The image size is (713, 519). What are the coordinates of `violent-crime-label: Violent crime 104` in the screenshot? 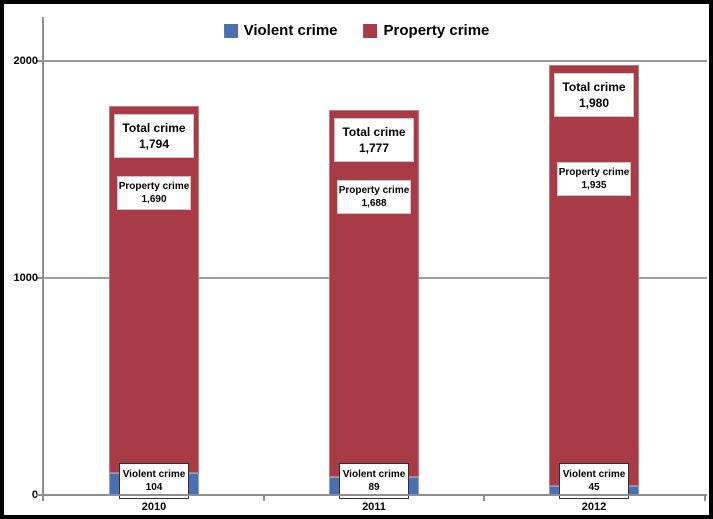 It's located at (154, 481).